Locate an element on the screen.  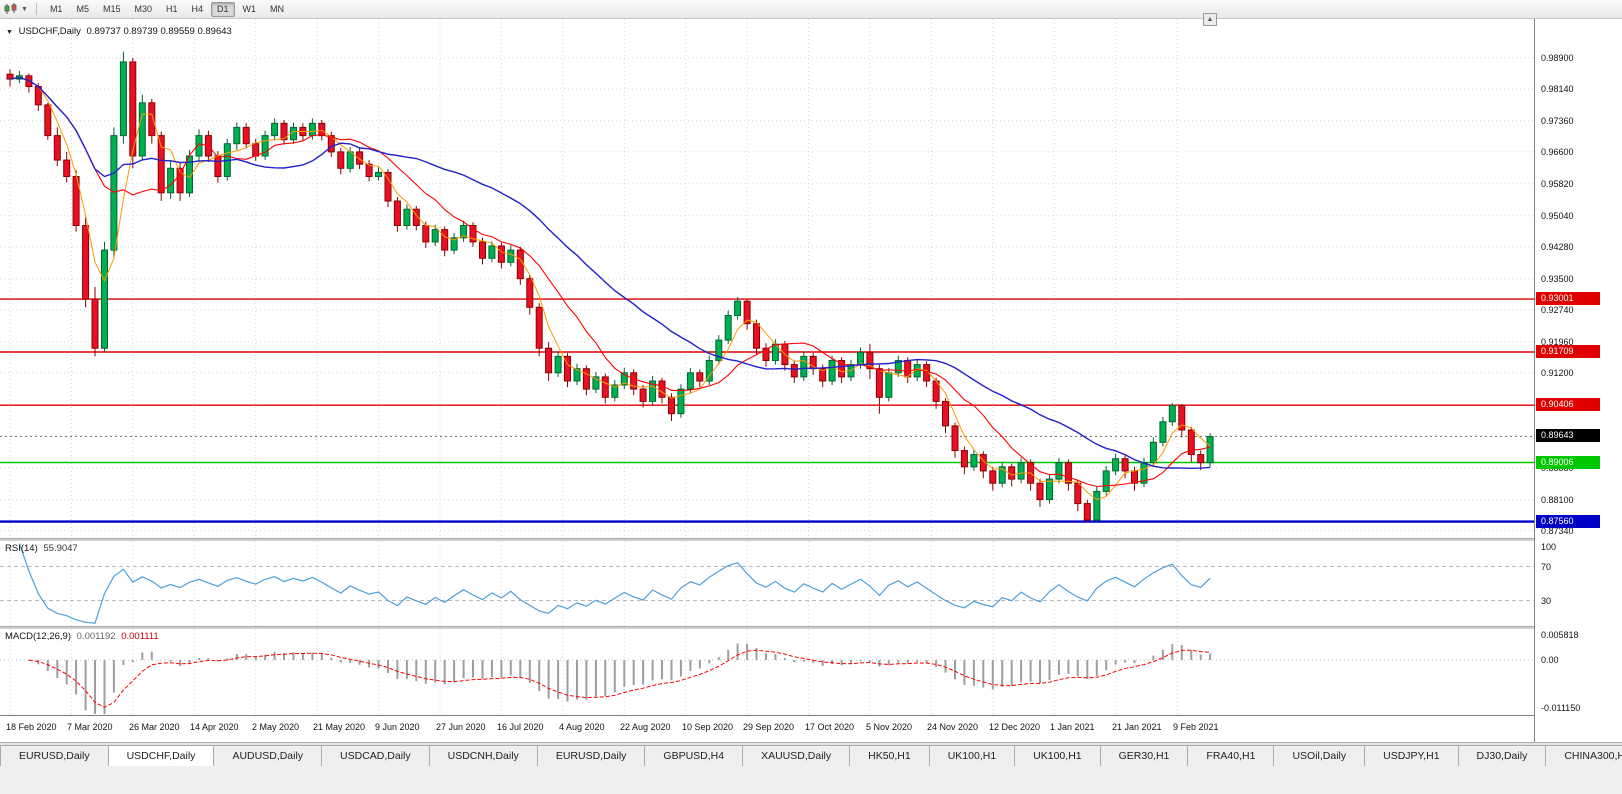
one-click-arrow-icon: ▼ is located at coordinates (9, 32).